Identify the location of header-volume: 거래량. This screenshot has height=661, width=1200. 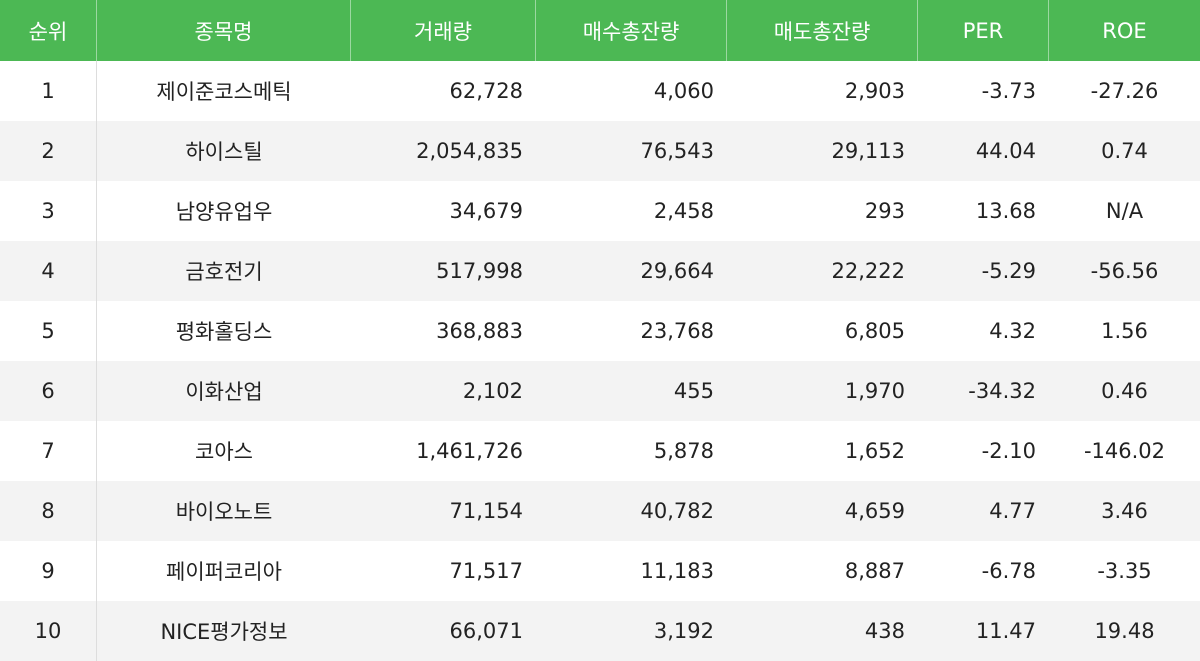
(443, 30).